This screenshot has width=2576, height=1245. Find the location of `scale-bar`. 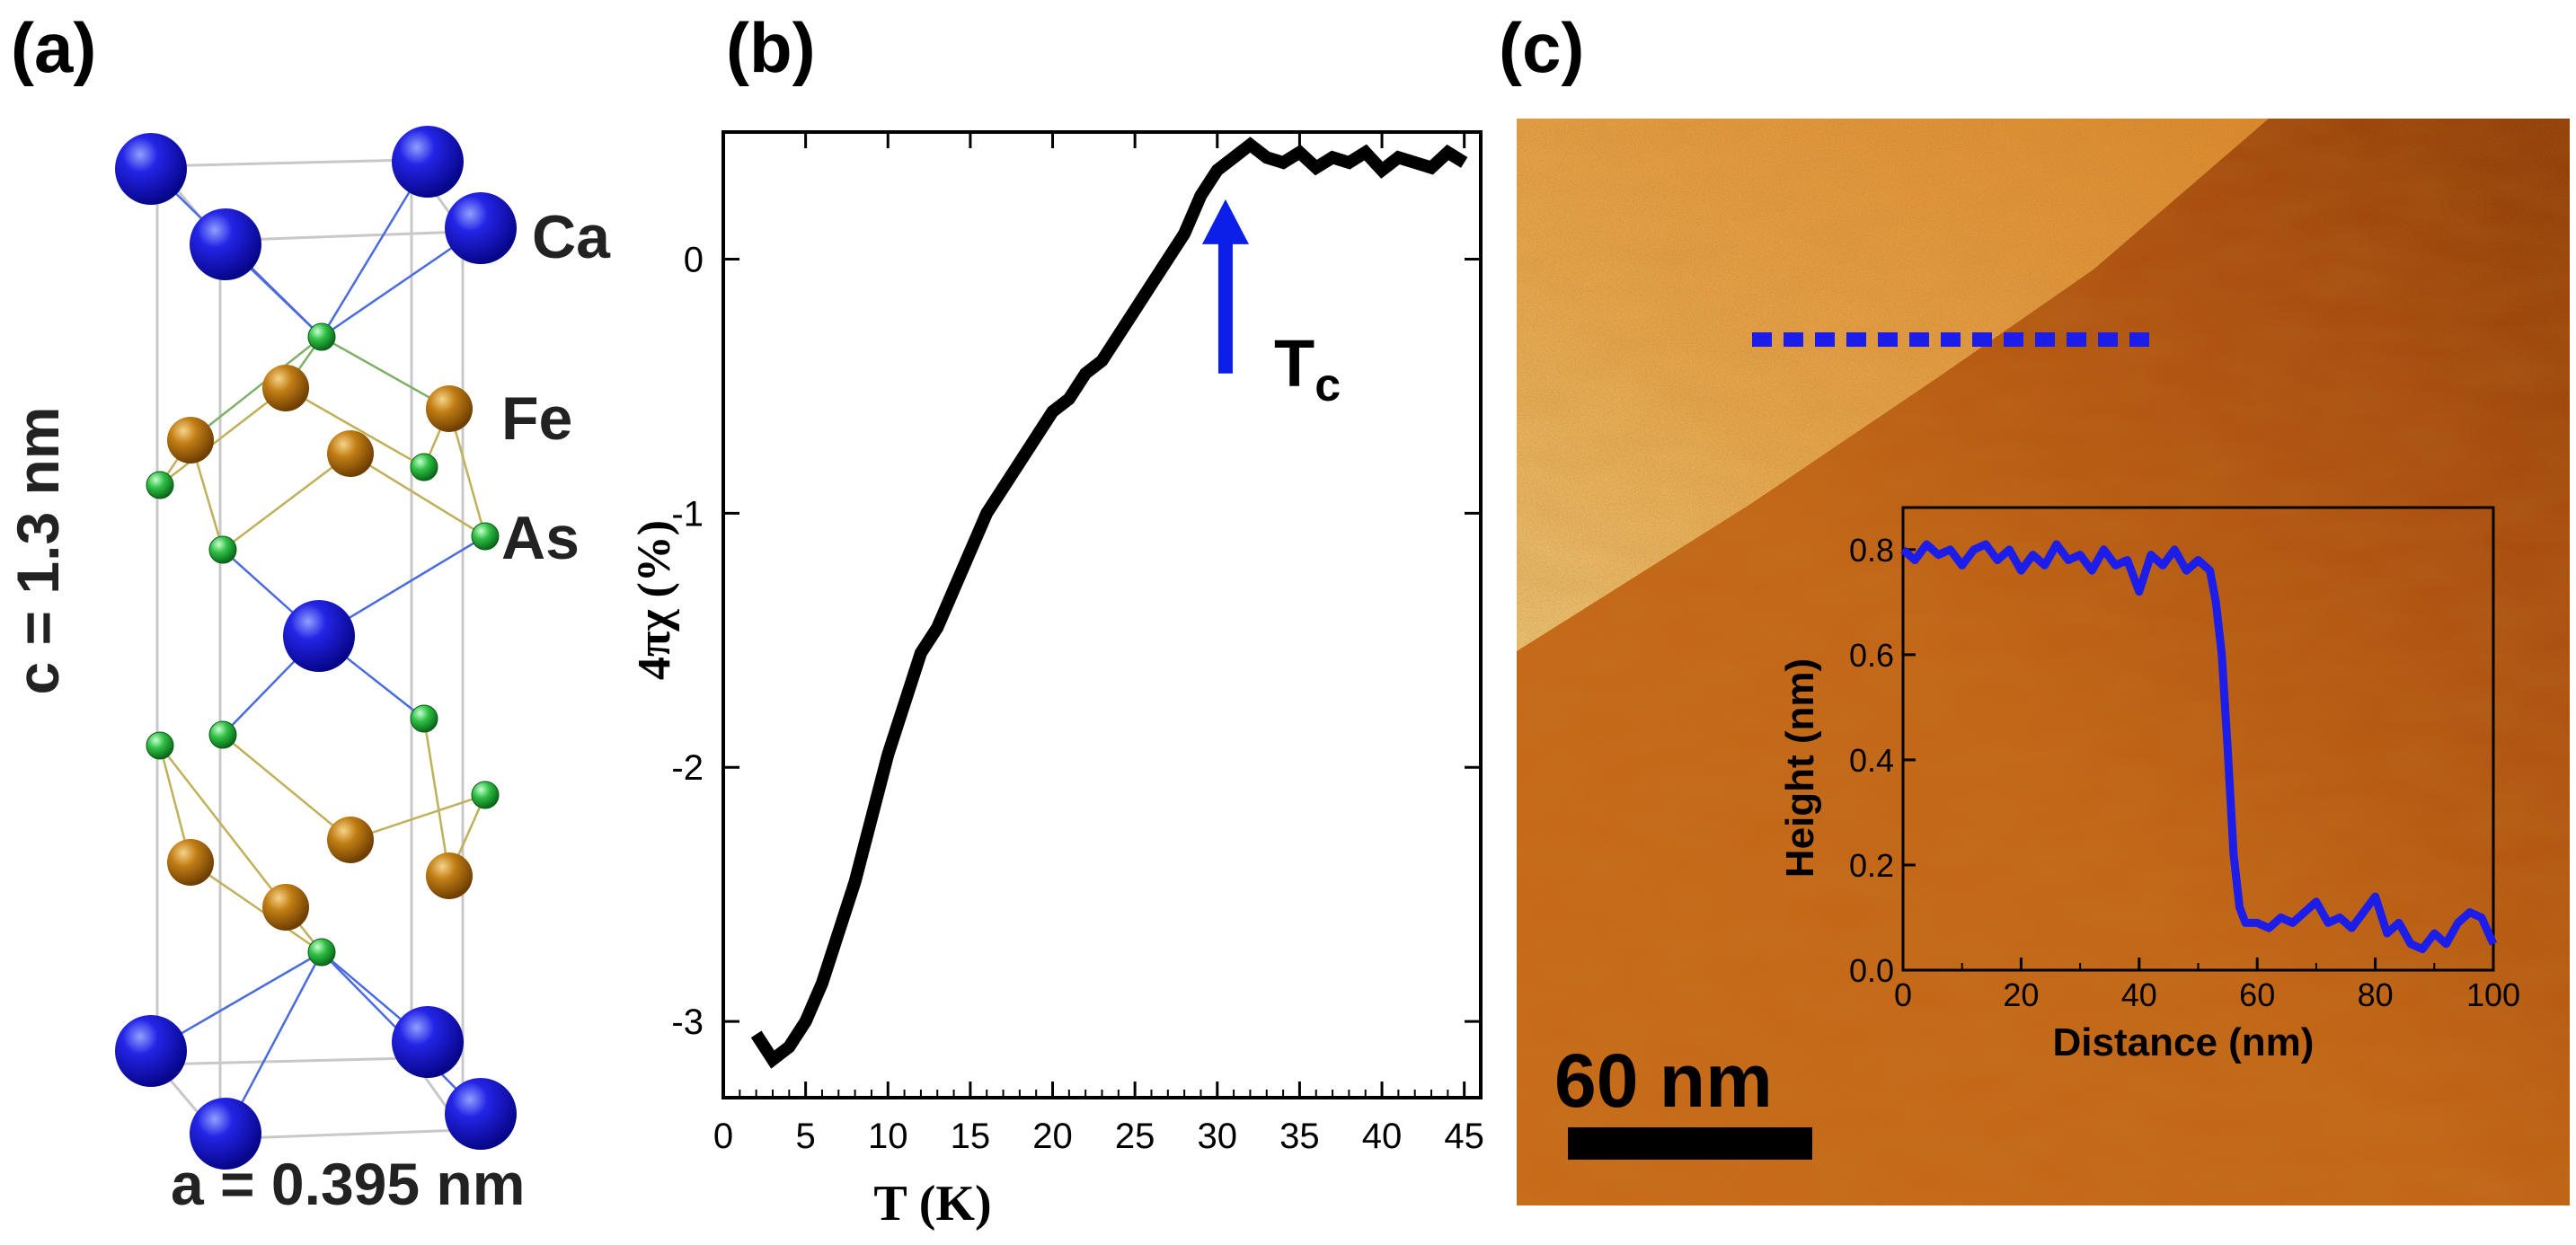

scale-bar is located at coordinates (1690, 1143).